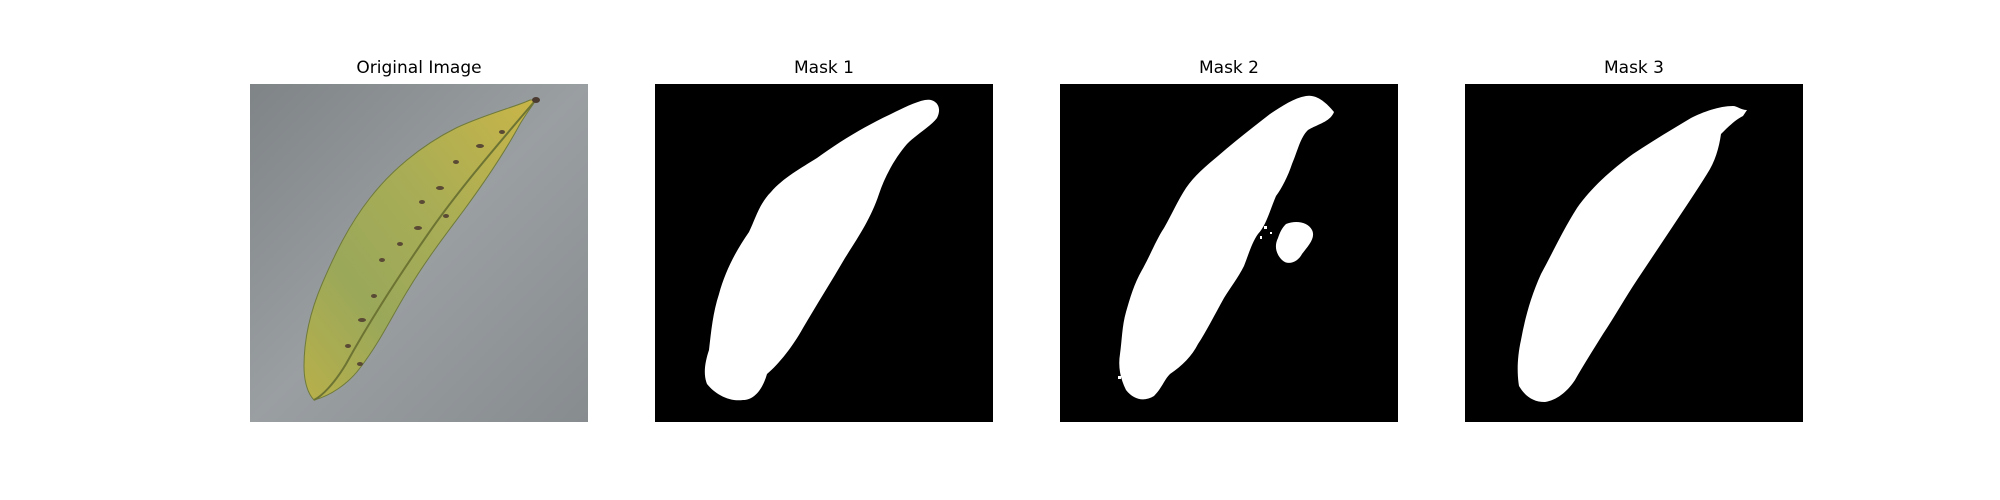 This screenshot has height=500, width=2000. What do you see at coordinates (823, 68) in the screenshot?
I see `panel-title: Mask 1` at bounding box center [823, 68].